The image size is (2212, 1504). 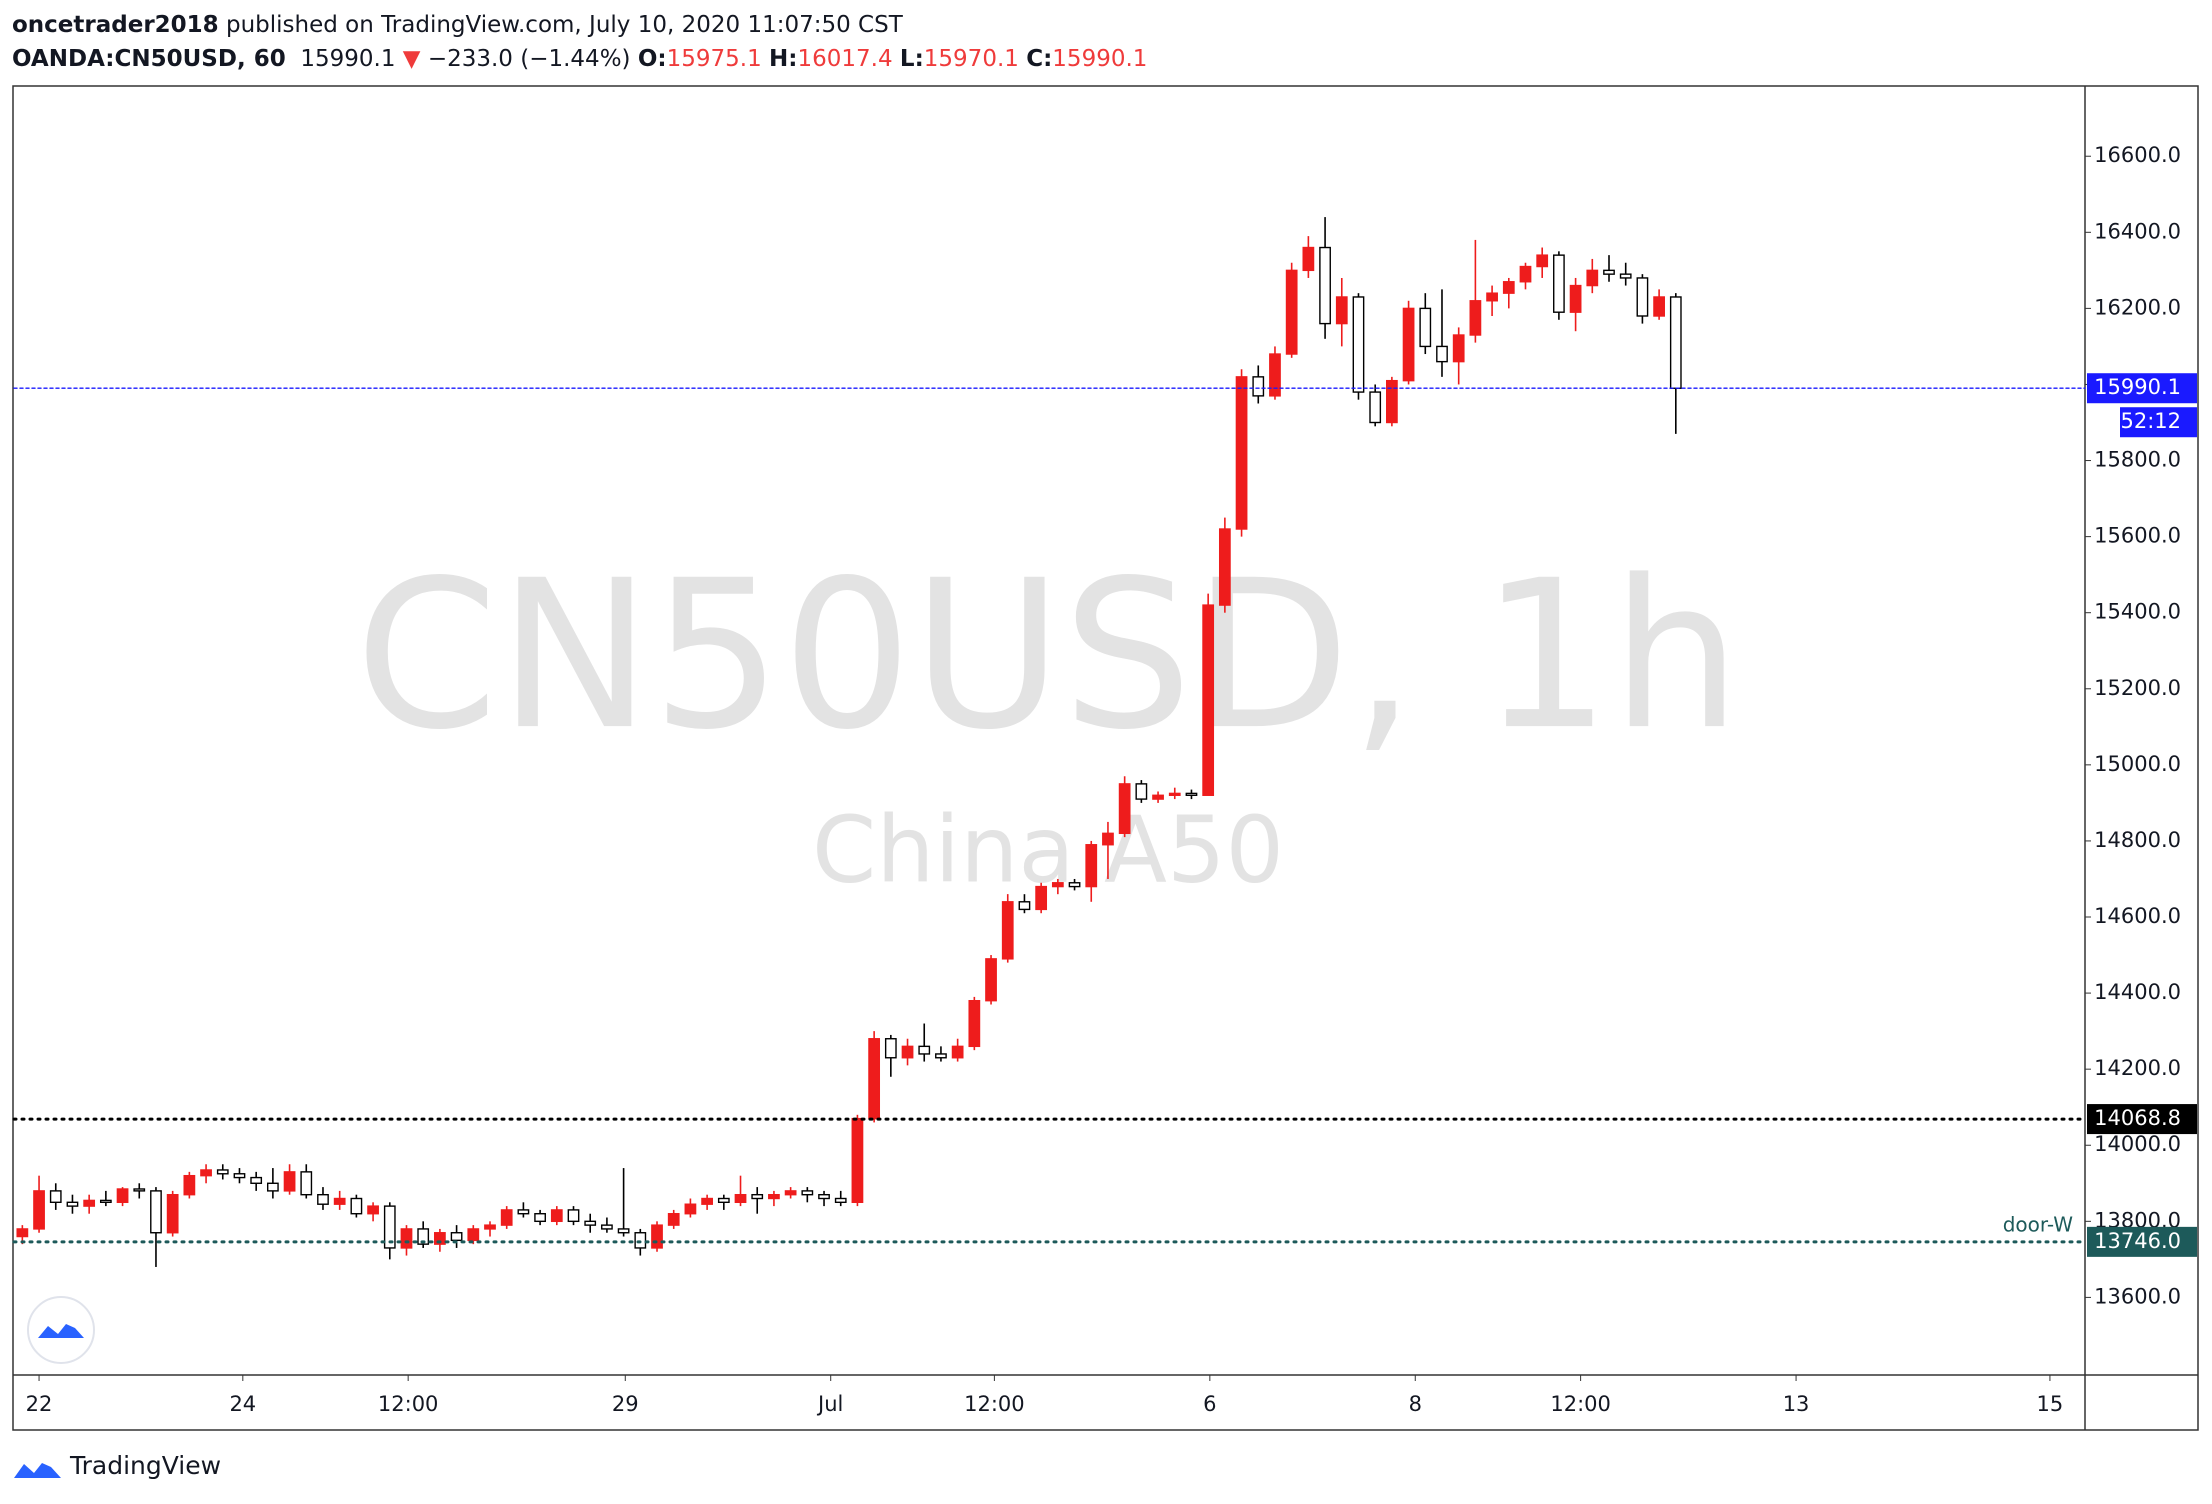 I want to click on c-label: C:, so click(x=1039, y=59).